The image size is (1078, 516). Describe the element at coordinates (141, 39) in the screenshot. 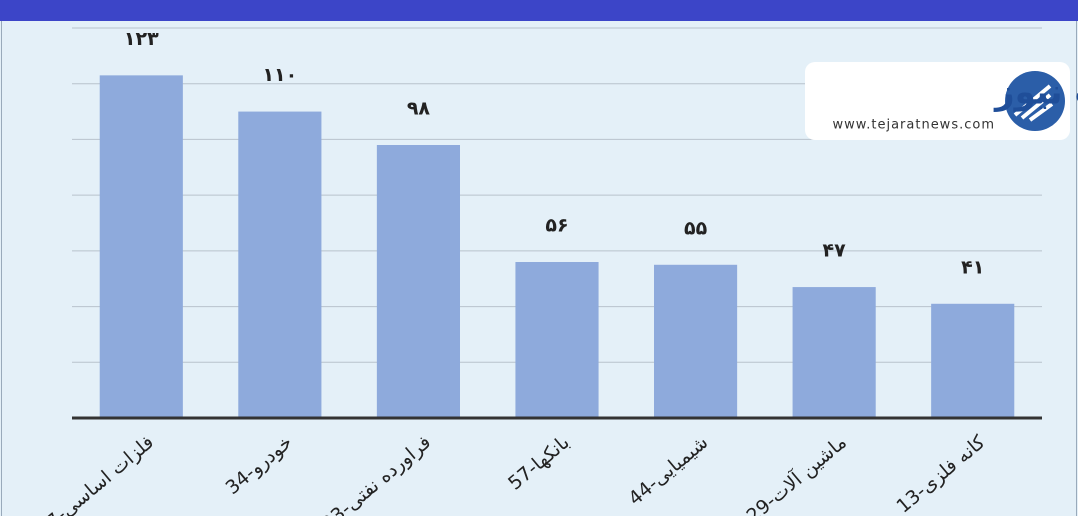

I see `value-label: ۱۲۳` at that location.